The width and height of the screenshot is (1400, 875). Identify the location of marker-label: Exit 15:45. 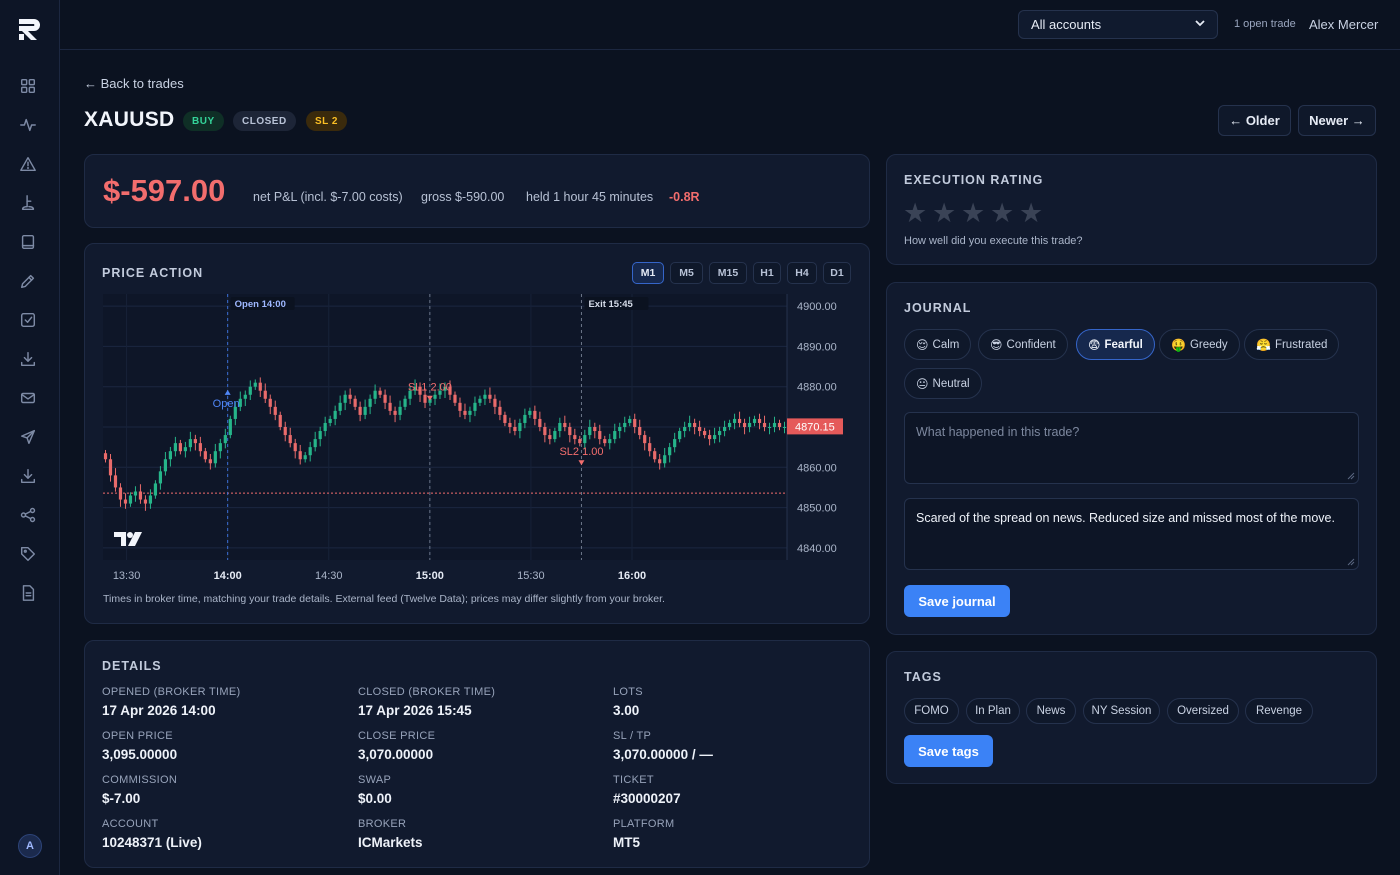
(610, 304).